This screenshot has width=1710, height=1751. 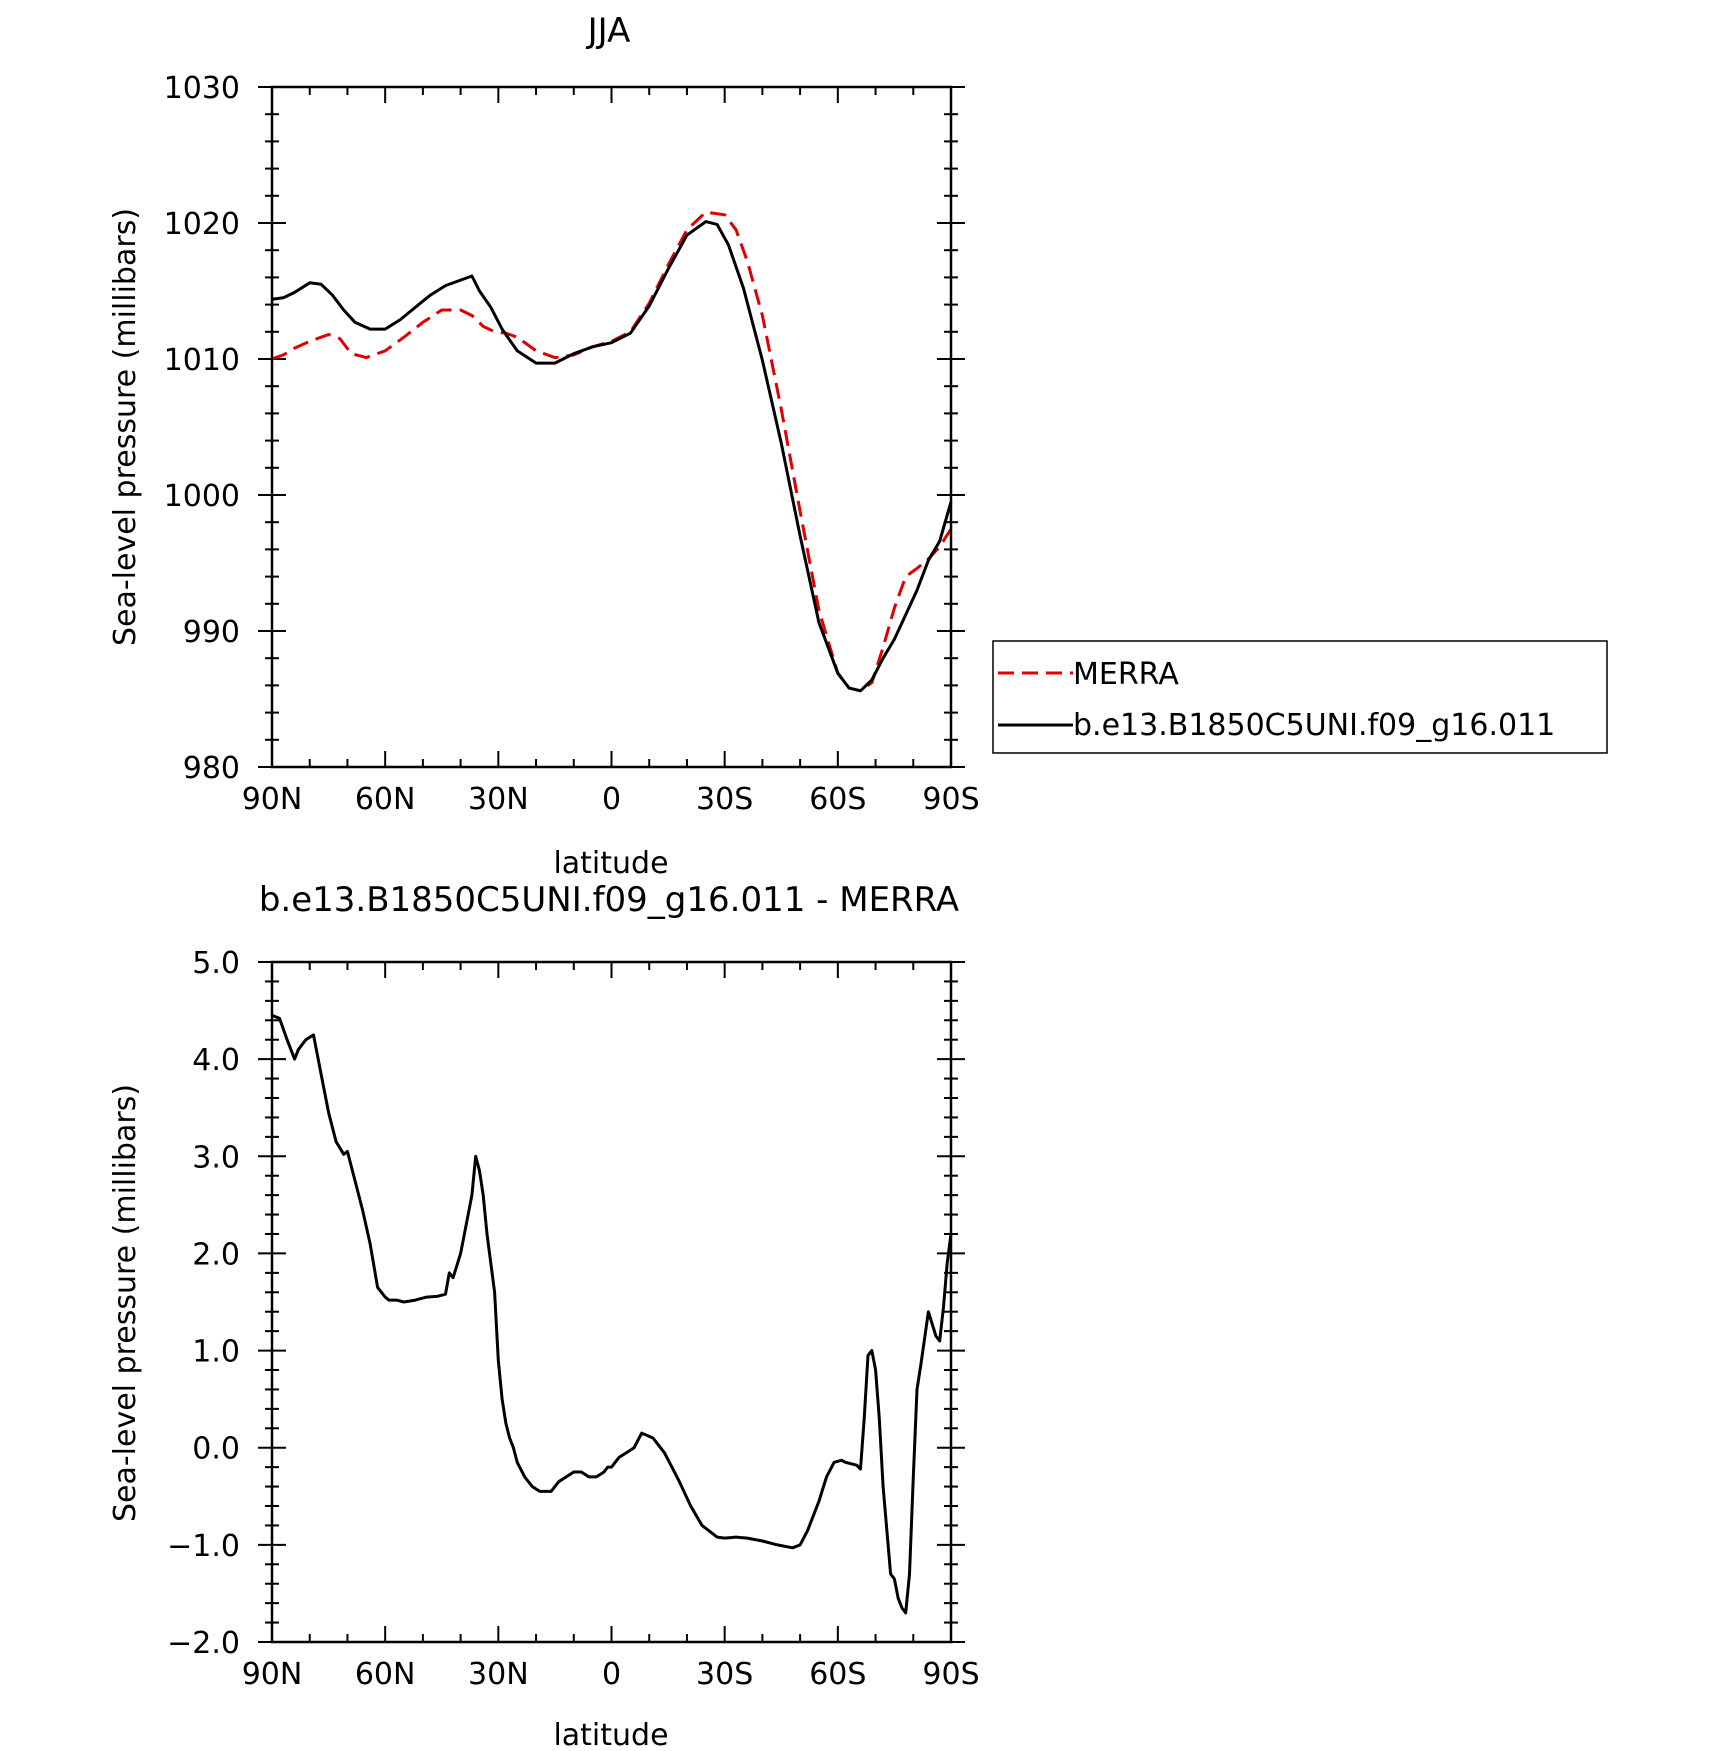 I want to click on bottom-xtick-label: 90N, so click(x=272, y=1674).